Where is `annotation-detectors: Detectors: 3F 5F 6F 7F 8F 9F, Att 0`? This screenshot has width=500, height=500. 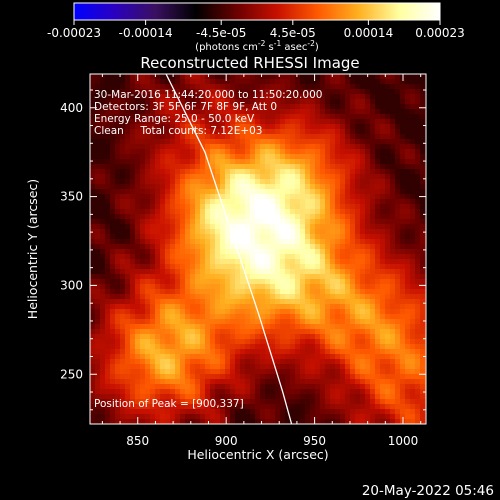
annotation-detectors: Detectors: 3F 5F 6F 7F 8F 9F, Att 0 is located at coordinates (185, 107).